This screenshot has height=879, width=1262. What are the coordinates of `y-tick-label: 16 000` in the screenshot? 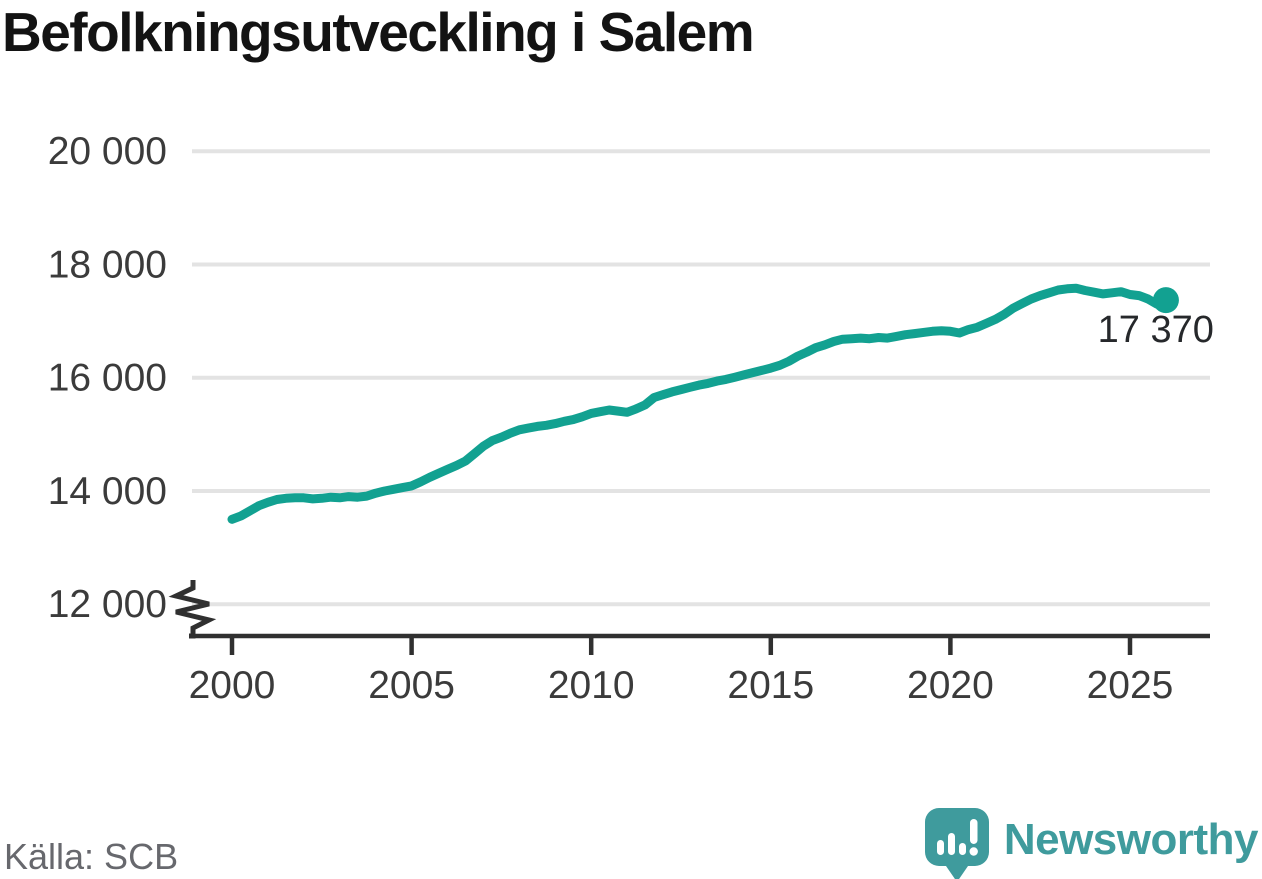 It's located at (107, 378).